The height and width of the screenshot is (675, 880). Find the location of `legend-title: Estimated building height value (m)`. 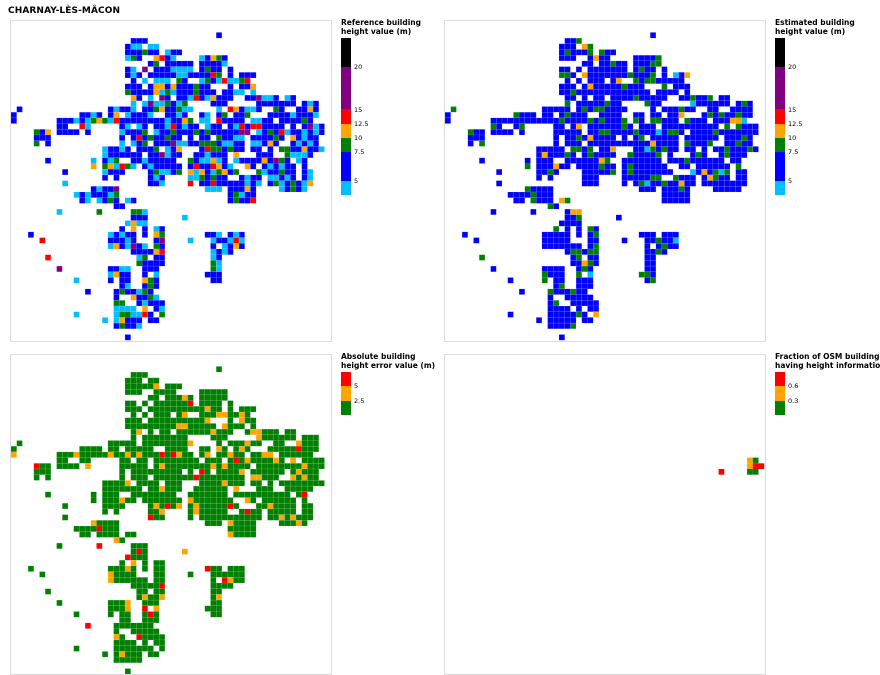

legend-title: Estimated building height value (m) is located at coordinates (815, 27).